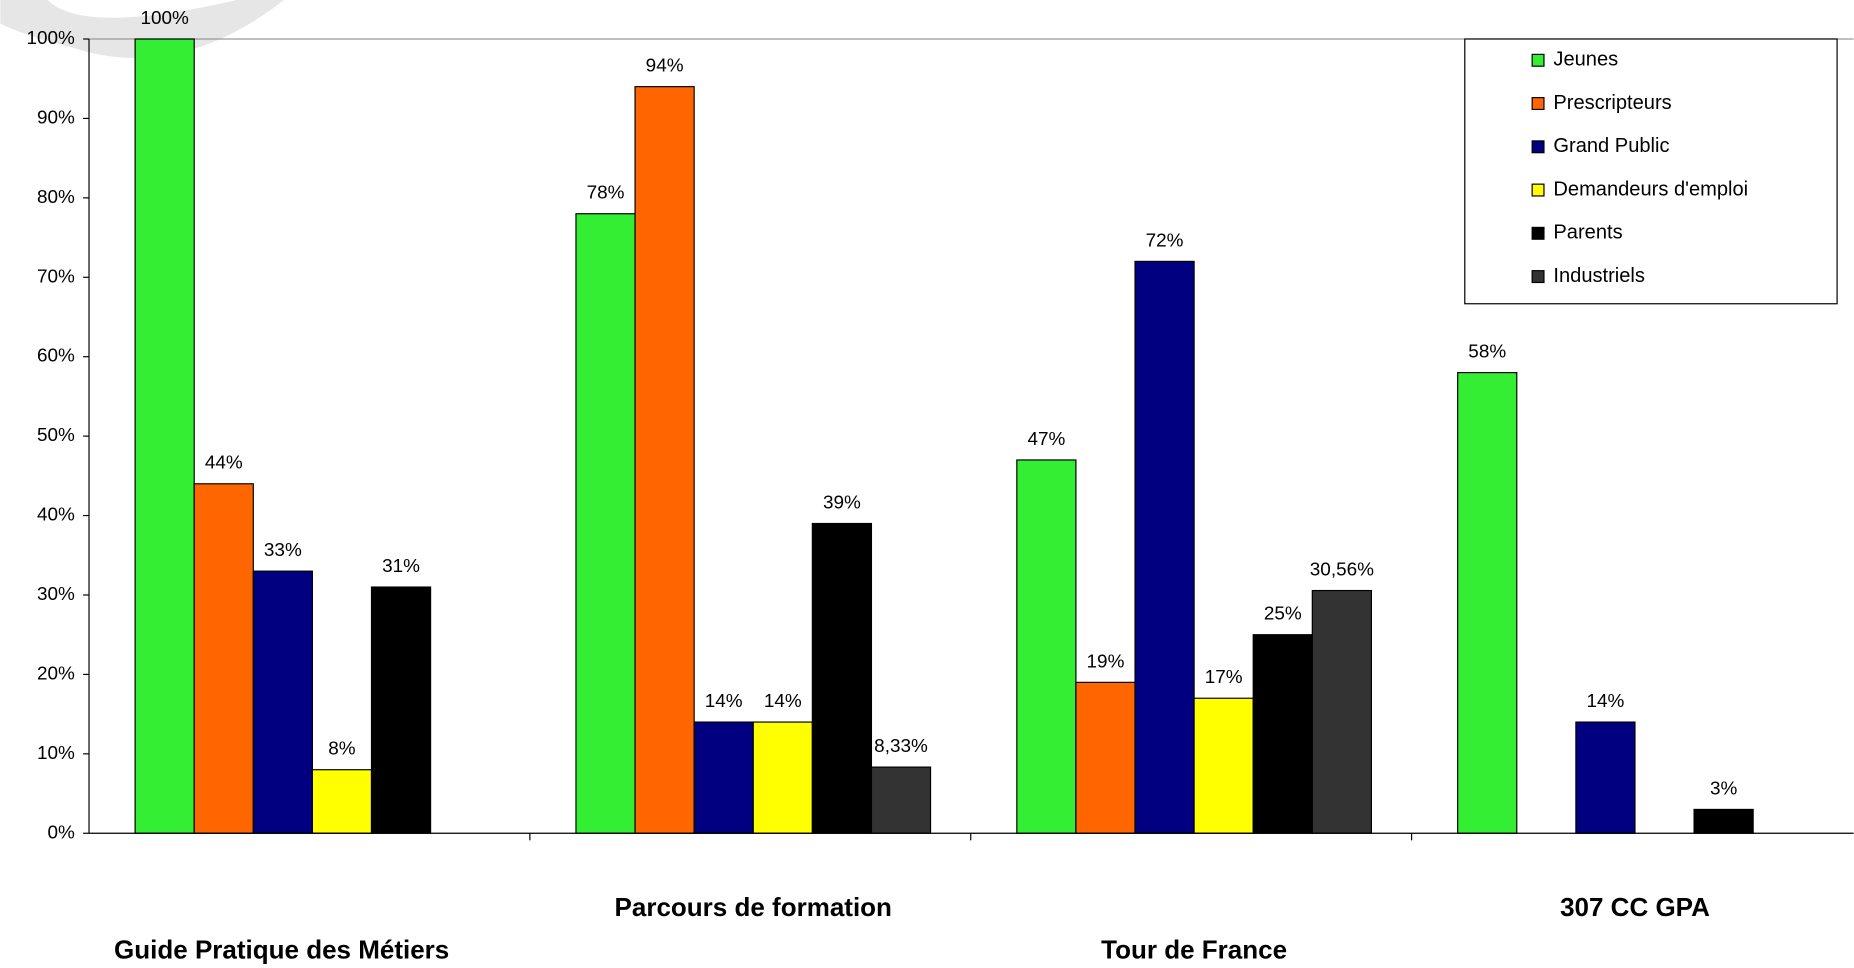 This screenshot has width=1854, height=968. Describe the element at coordinates (224, 463) in the screenshot. I see `value-label: 44%` at that location.